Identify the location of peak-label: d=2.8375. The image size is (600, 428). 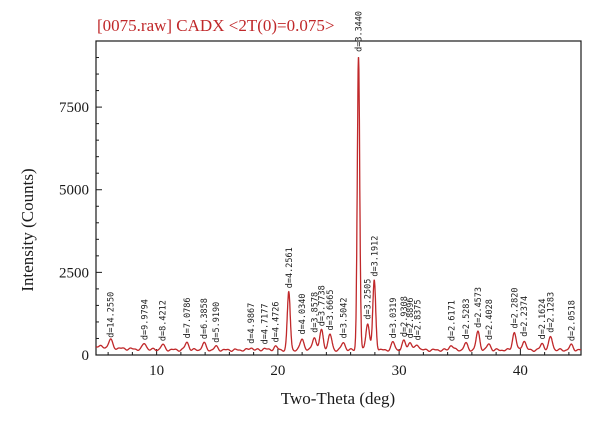
(418, 319).